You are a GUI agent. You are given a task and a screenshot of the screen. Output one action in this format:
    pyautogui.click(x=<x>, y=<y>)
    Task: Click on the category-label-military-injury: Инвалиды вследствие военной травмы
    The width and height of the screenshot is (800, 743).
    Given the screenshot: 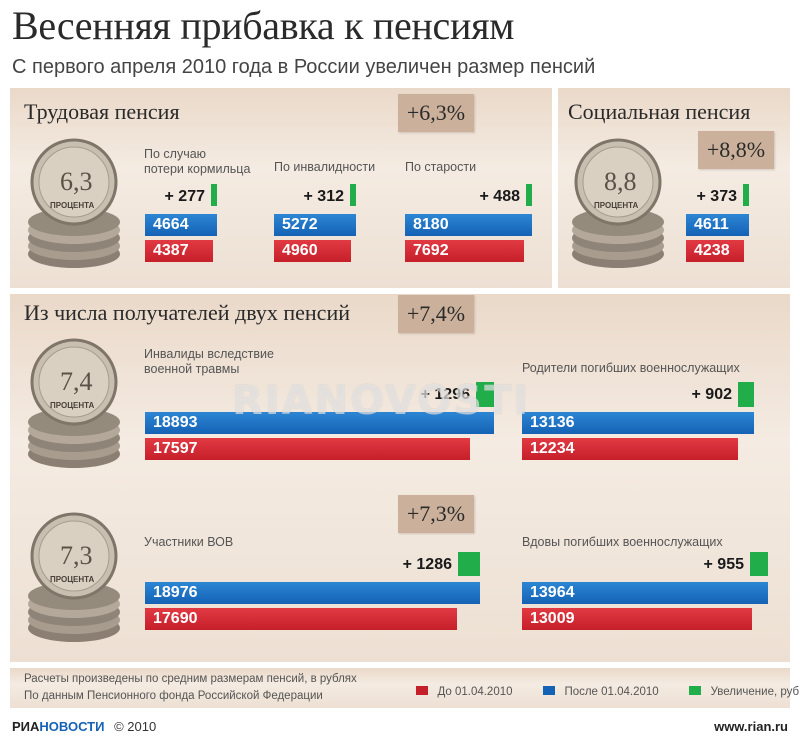 What is the action you would take?
    pyautogui.click(x=209, y=361)
    